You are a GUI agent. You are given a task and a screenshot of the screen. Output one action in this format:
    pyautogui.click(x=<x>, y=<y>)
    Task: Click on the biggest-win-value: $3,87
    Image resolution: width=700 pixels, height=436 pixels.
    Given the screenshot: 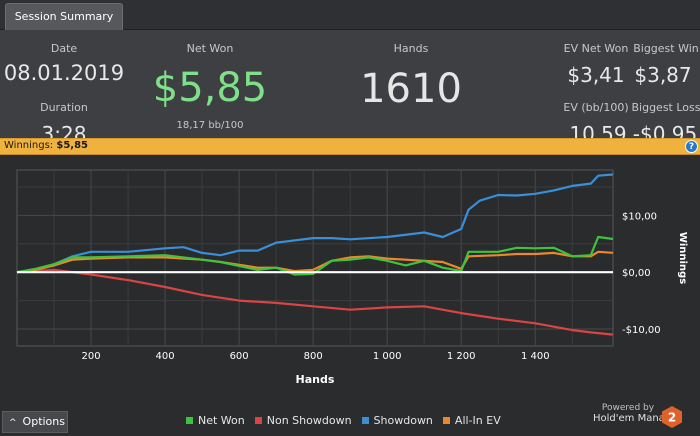 What is the action you would take?
    pyautogui.click(x=663, y=75)
    